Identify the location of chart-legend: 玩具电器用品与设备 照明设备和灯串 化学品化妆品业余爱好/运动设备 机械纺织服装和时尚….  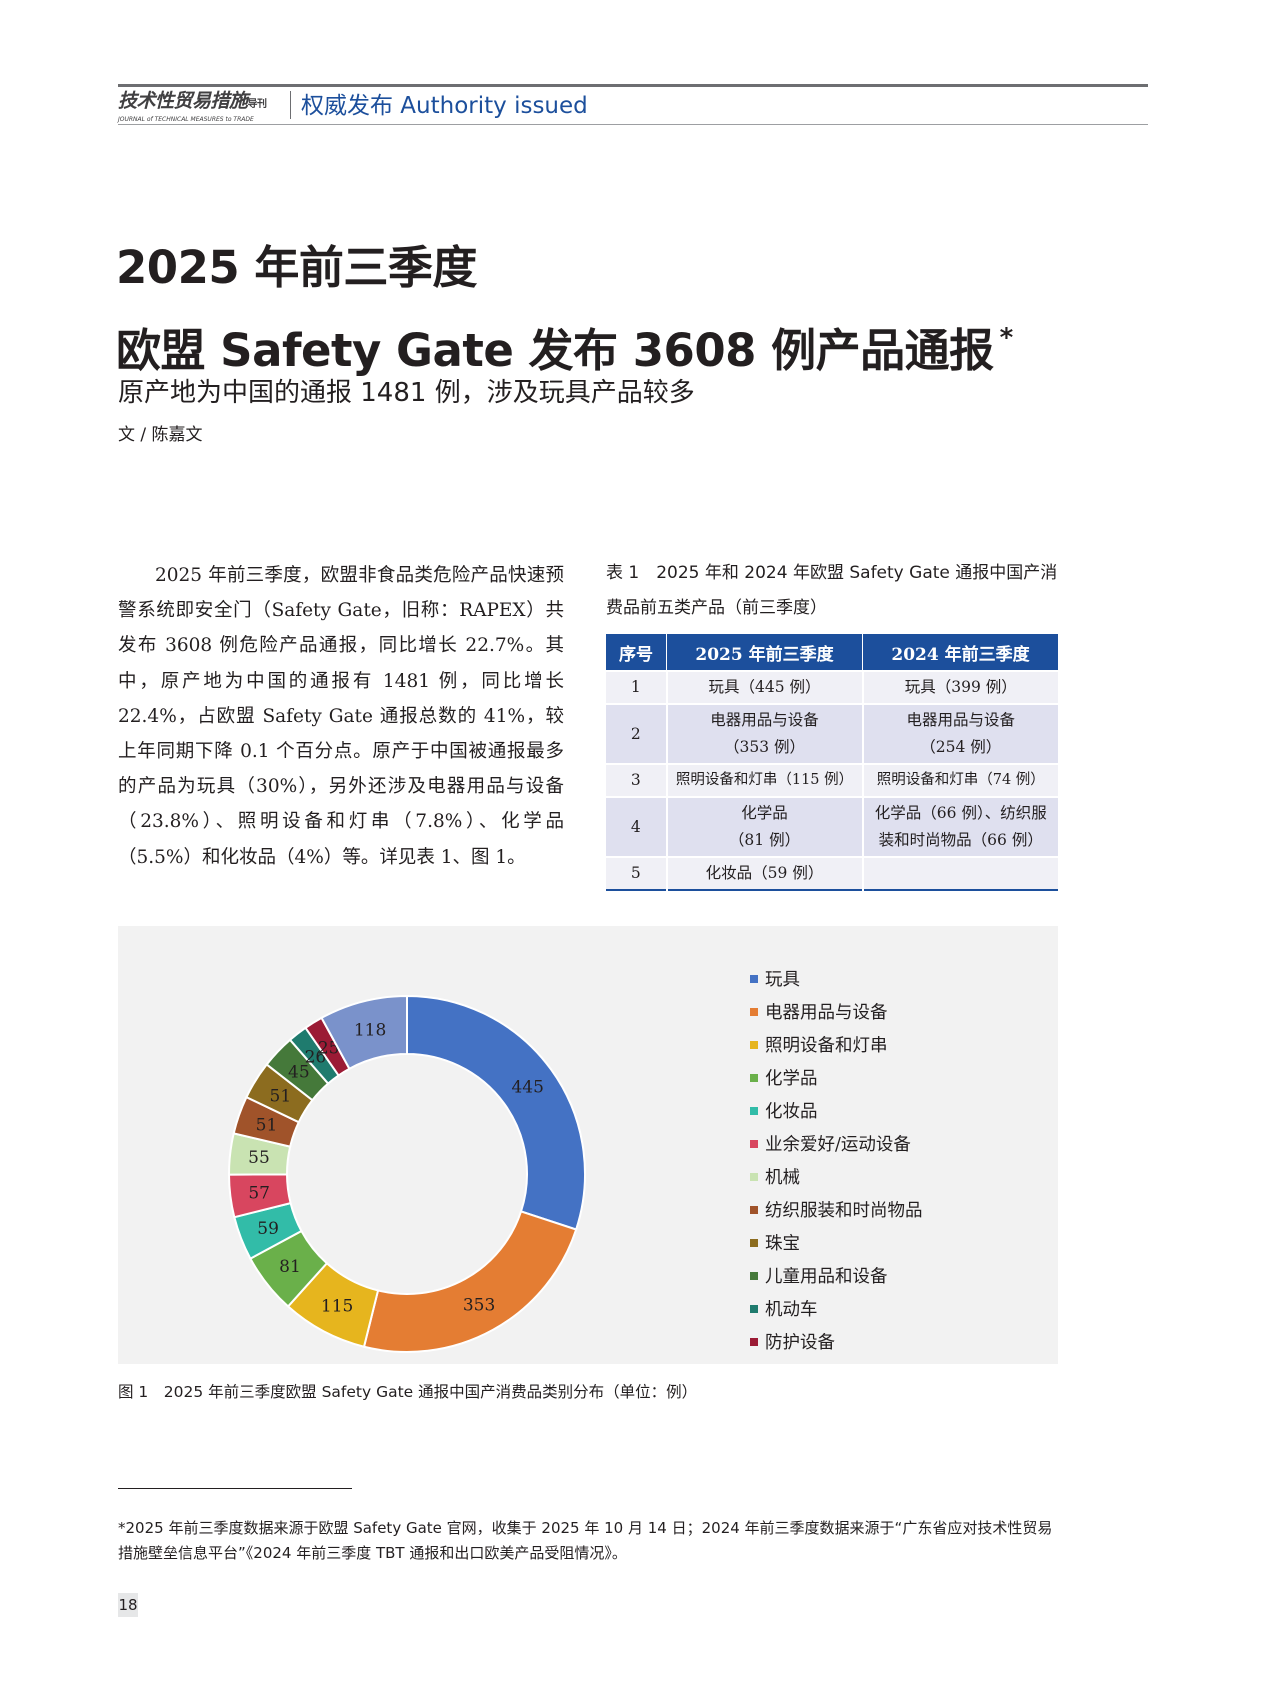
(836, 1160).